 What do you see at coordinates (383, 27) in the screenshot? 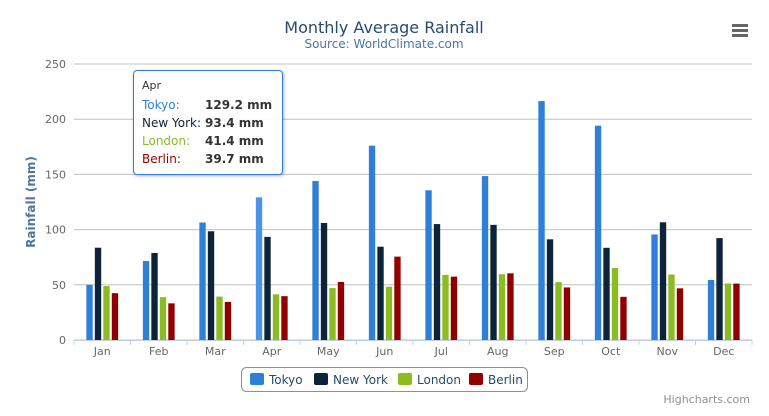
I see `chart-title: Monthly Average Rainfall` at bounding box center [383, 27].